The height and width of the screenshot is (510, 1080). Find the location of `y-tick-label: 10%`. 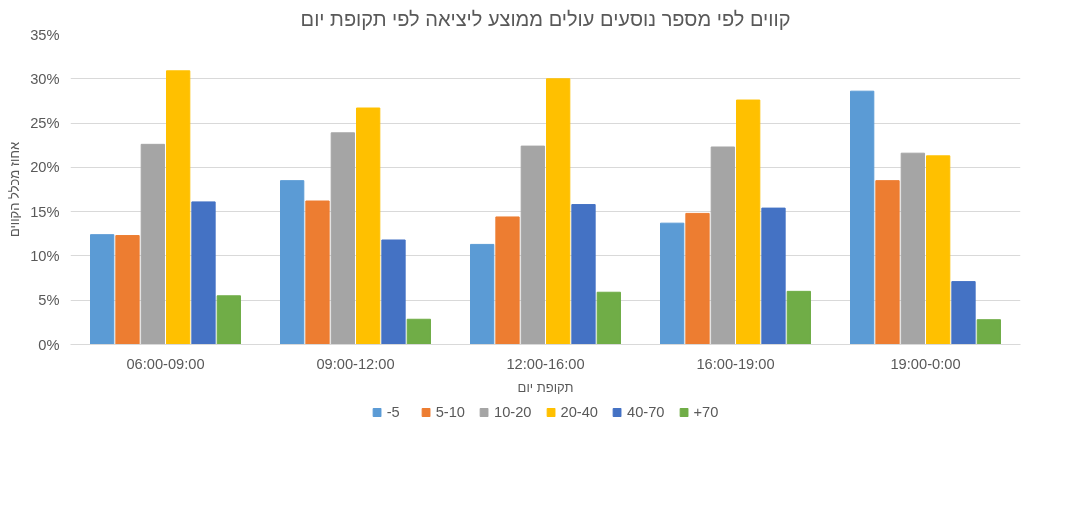

y-tick-label: 10% is located at coordinates (45, 255).